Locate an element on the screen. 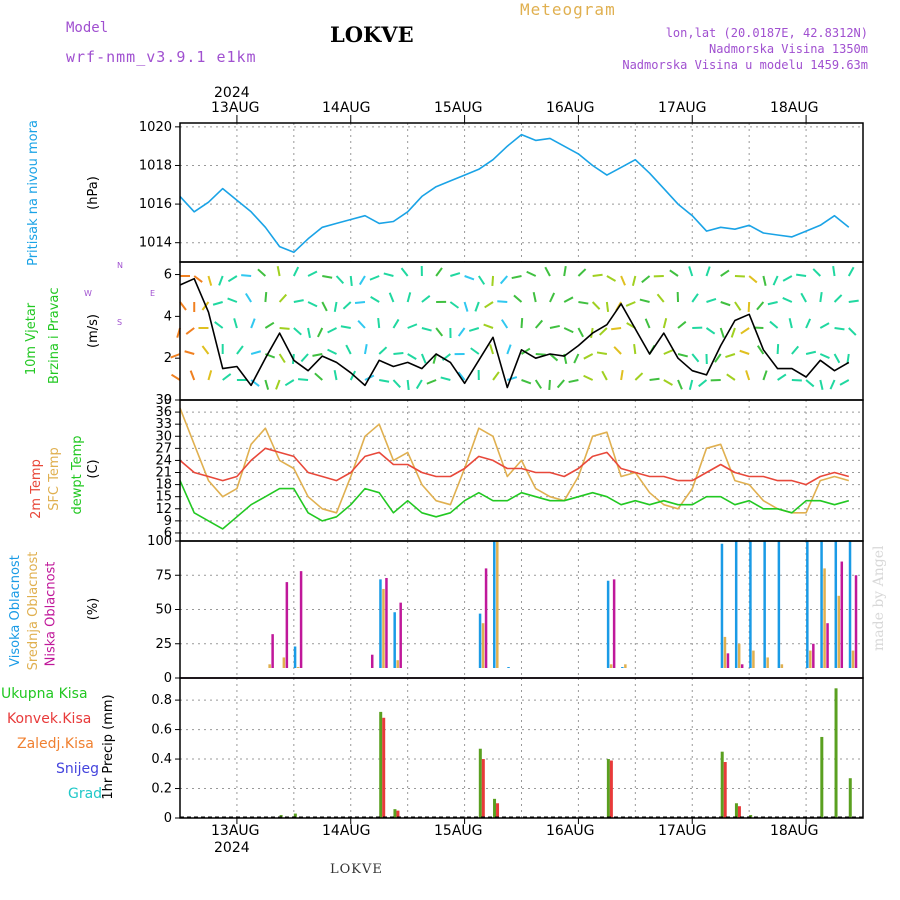  precip-conv-bar is located at coordinates (398, 814).